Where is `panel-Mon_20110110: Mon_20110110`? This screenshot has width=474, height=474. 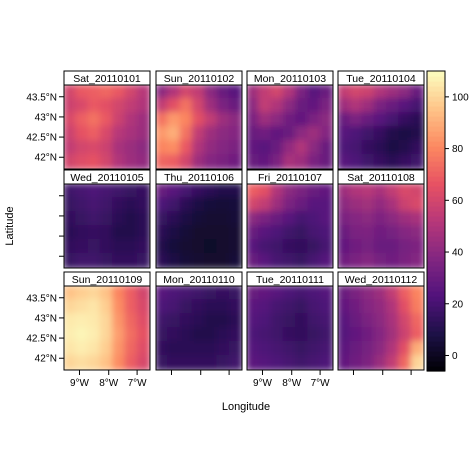
panel-Mon_20110110: Mon_20110110 is located at coordinates (199, 321).